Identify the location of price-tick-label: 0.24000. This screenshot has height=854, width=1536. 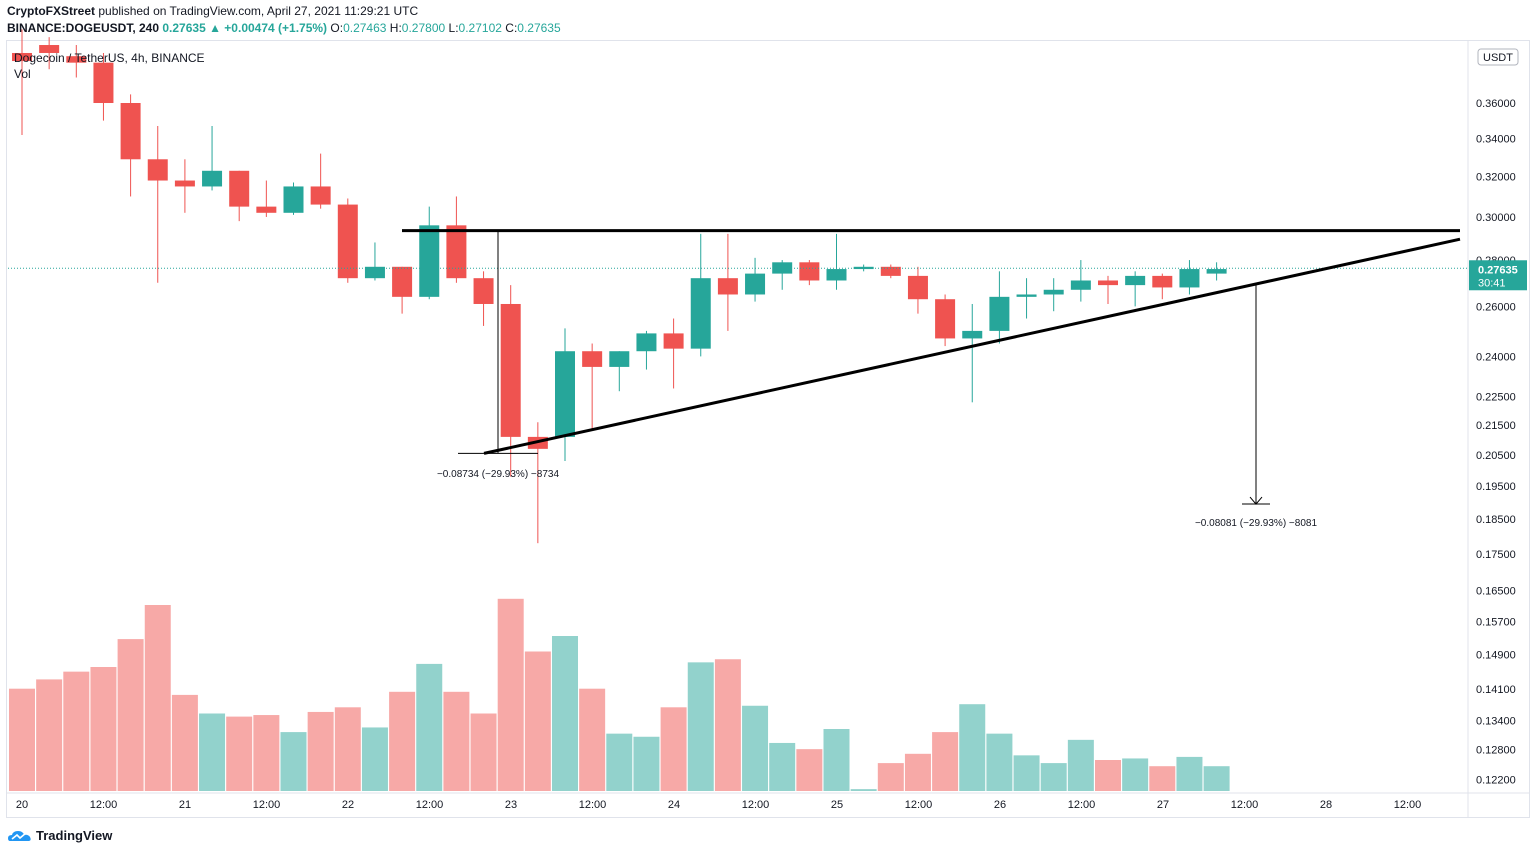
(1496, 357).